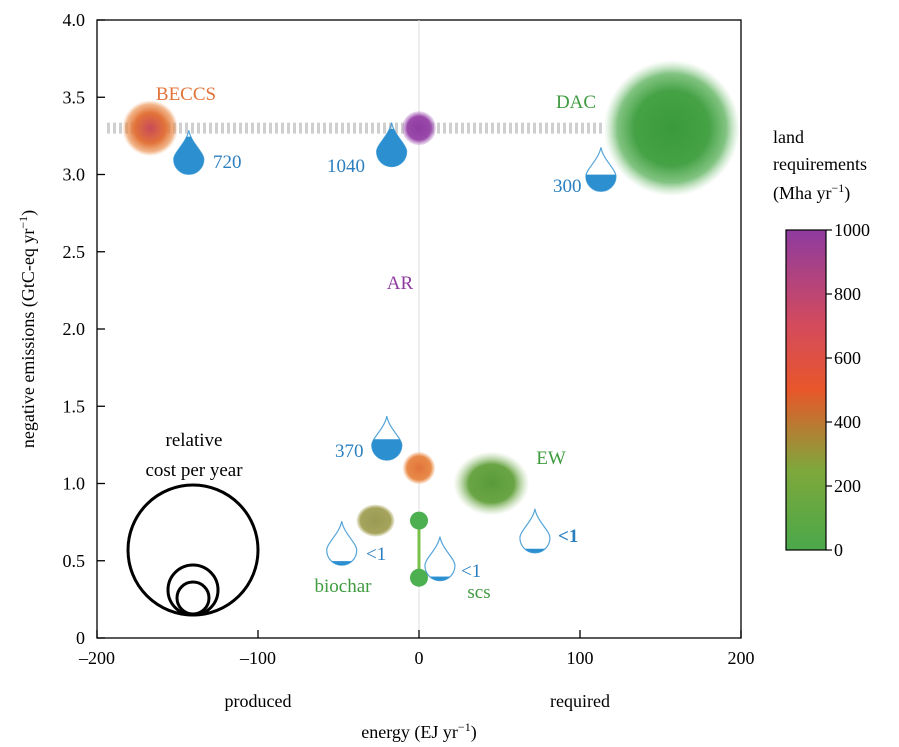  Describe the element at coordinates (567, 186) in the screenshot. I see `water-label-dac: 300` at that location.